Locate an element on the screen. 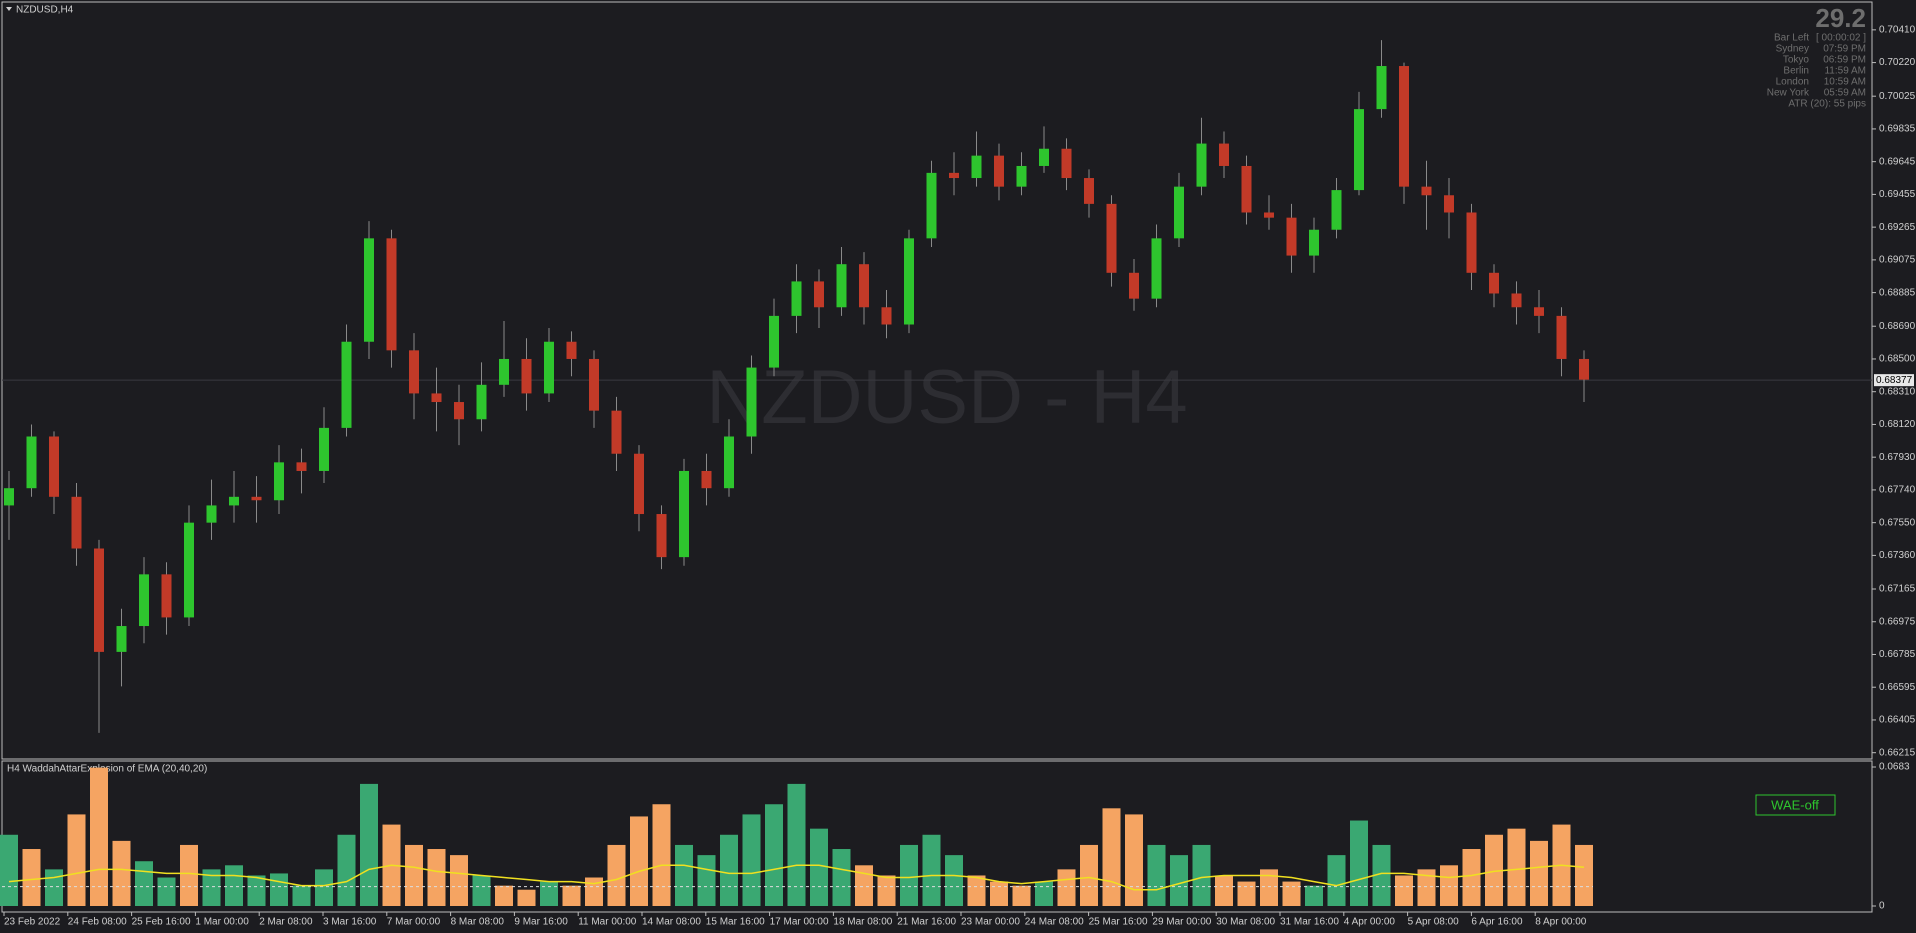  info-label: Tokyo is located at coordinates (1796, 60).